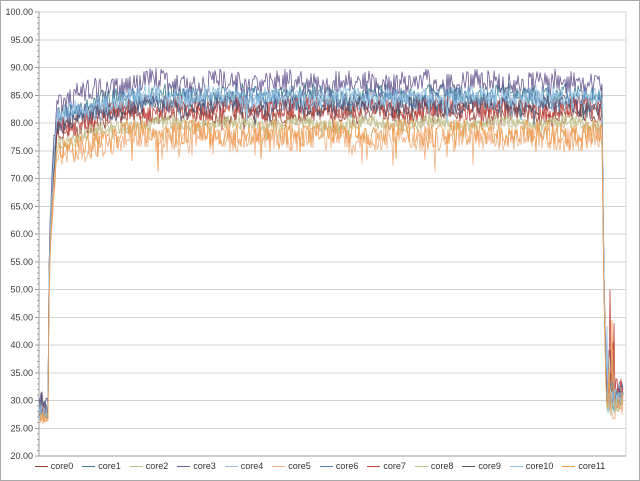 The height and width of the screenshot is (481, 640). What do you see at coordinates (21, 179) in the screenshot?
I see `y-axis-tick-label: 70.00` at bounding box center [21, 179].